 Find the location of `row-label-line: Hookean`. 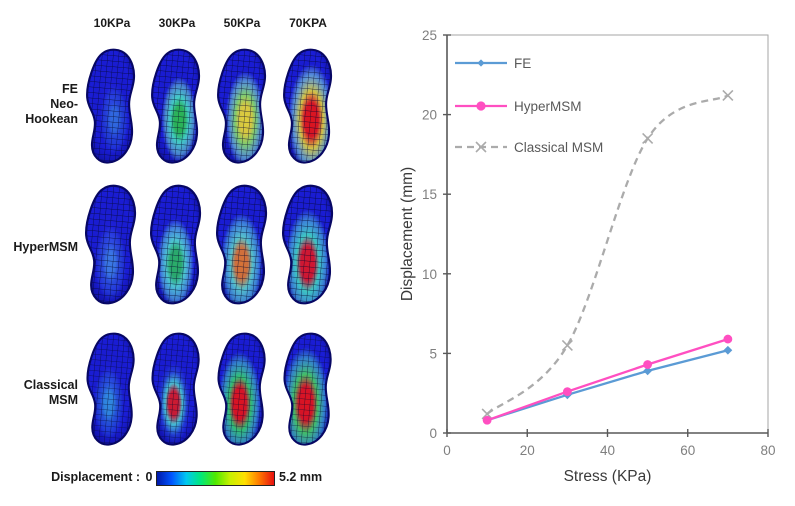

row-label-line: Hookean is located at coordinates (51, 119).